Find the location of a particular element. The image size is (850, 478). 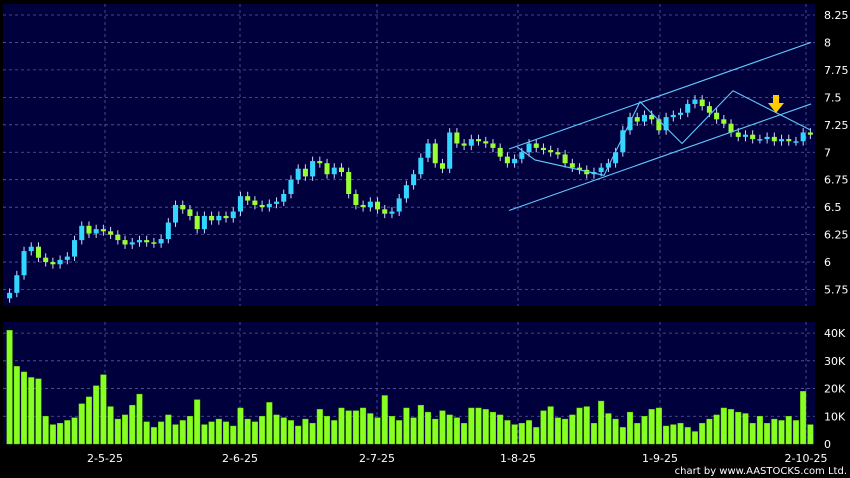

date-tick-label: 1-8-25 is located at coordinates (518, 458).